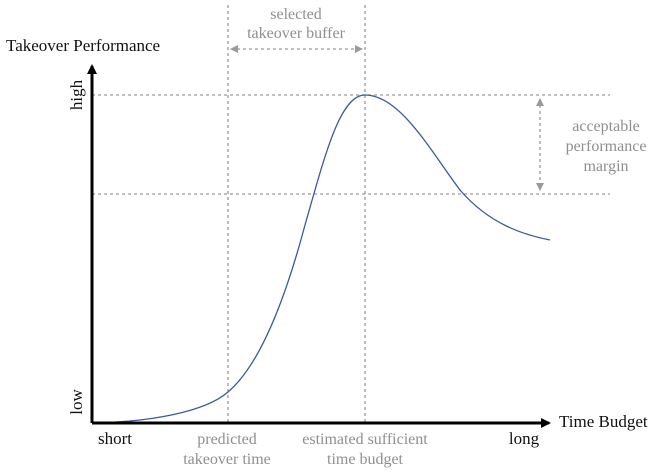 This screenshot has width=664, height=473. Describe the element at coordinates (606, 126) in the screenshot. I see `margin-label-line1: acceptable` at that location.